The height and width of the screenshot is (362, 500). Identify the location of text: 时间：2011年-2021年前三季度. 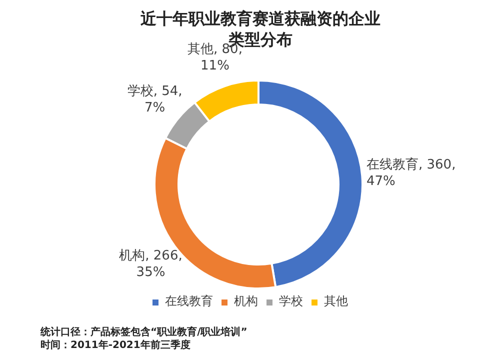
(115, 345).